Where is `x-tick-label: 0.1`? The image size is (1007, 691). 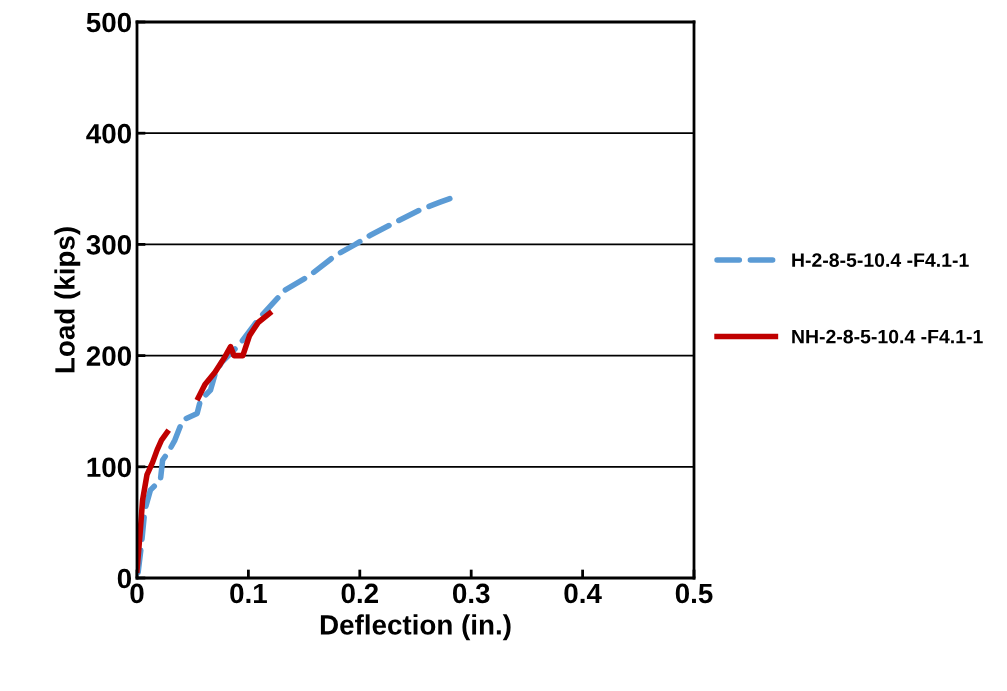
x-tick-label: 0.1 is located at coordinates (248, 593).